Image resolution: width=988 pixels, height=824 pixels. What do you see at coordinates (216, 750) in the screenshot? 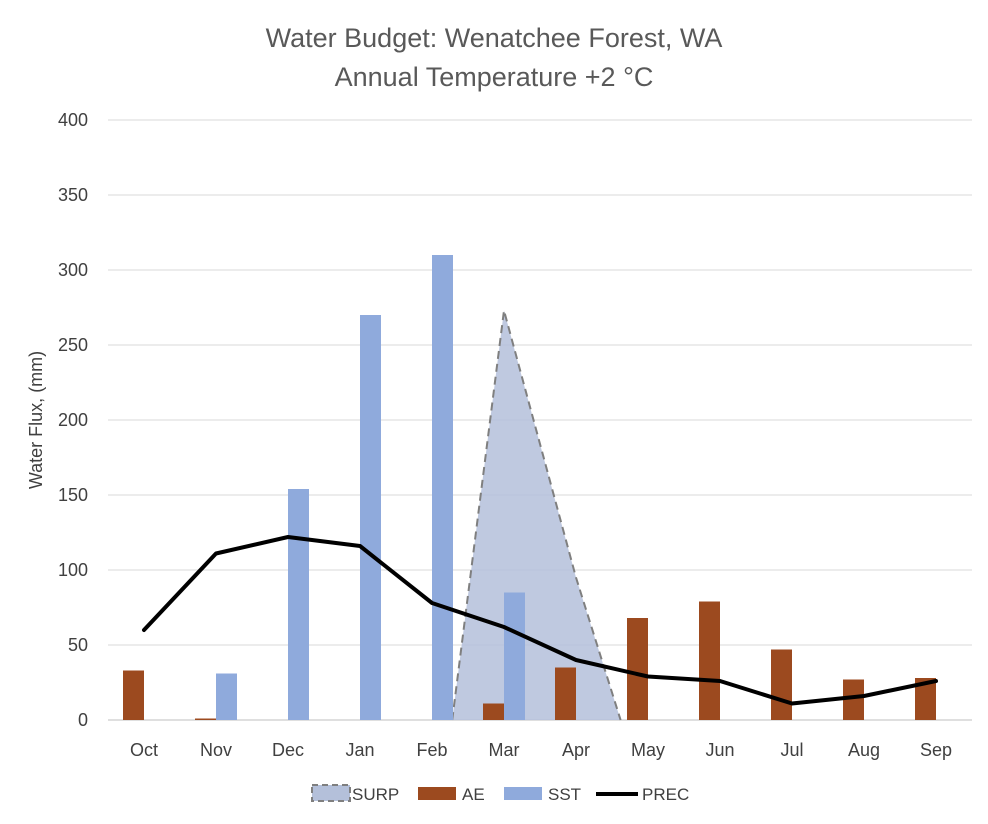
I see `x-tick-label: Nov` at bounding box center [216, 750].